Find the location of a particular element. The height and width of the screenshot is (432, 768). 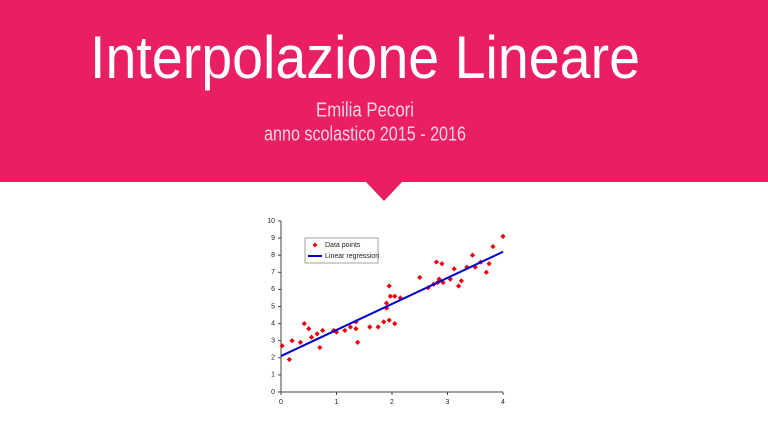

slide-title: Interpolazione Lineare is located at coordinates (365, 57).